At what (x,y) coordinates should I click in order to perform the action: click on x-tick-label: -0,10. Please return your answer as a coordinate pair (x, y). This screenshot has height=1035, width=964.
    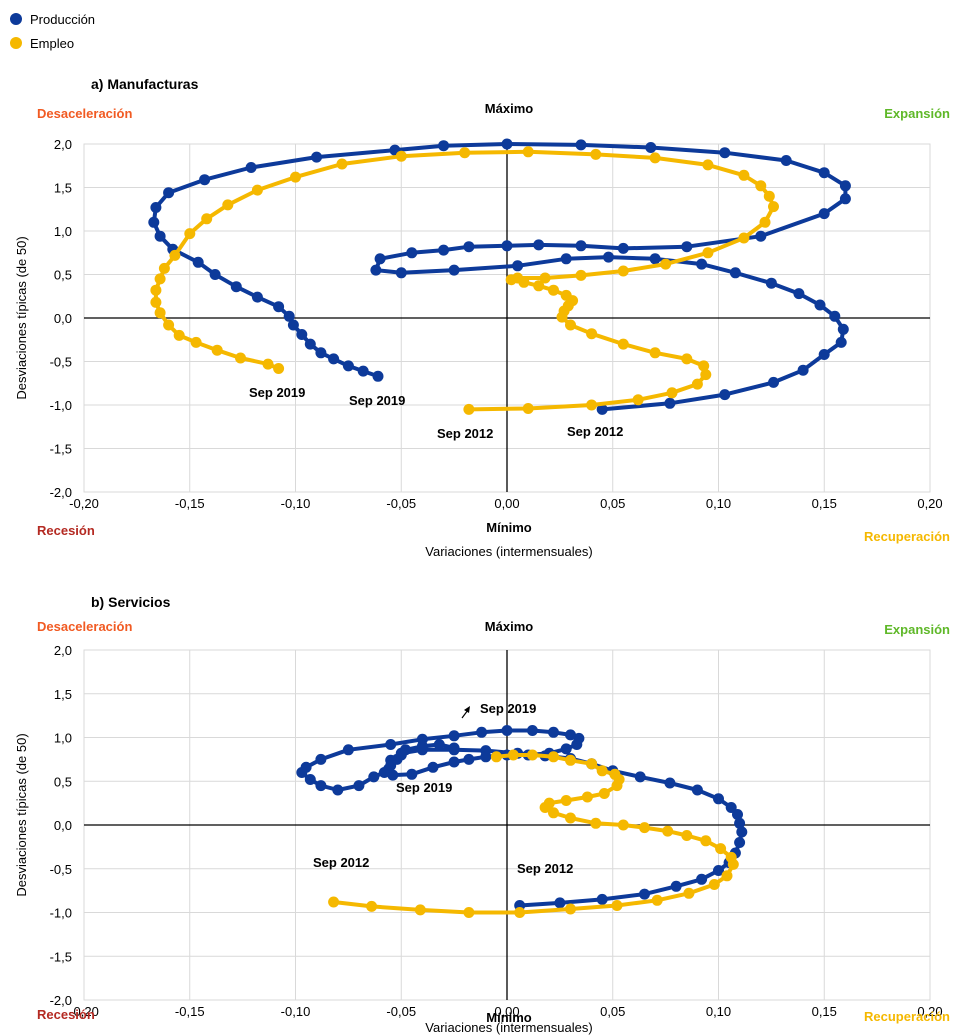
    Looking at the image, I should click on (296, 1011).